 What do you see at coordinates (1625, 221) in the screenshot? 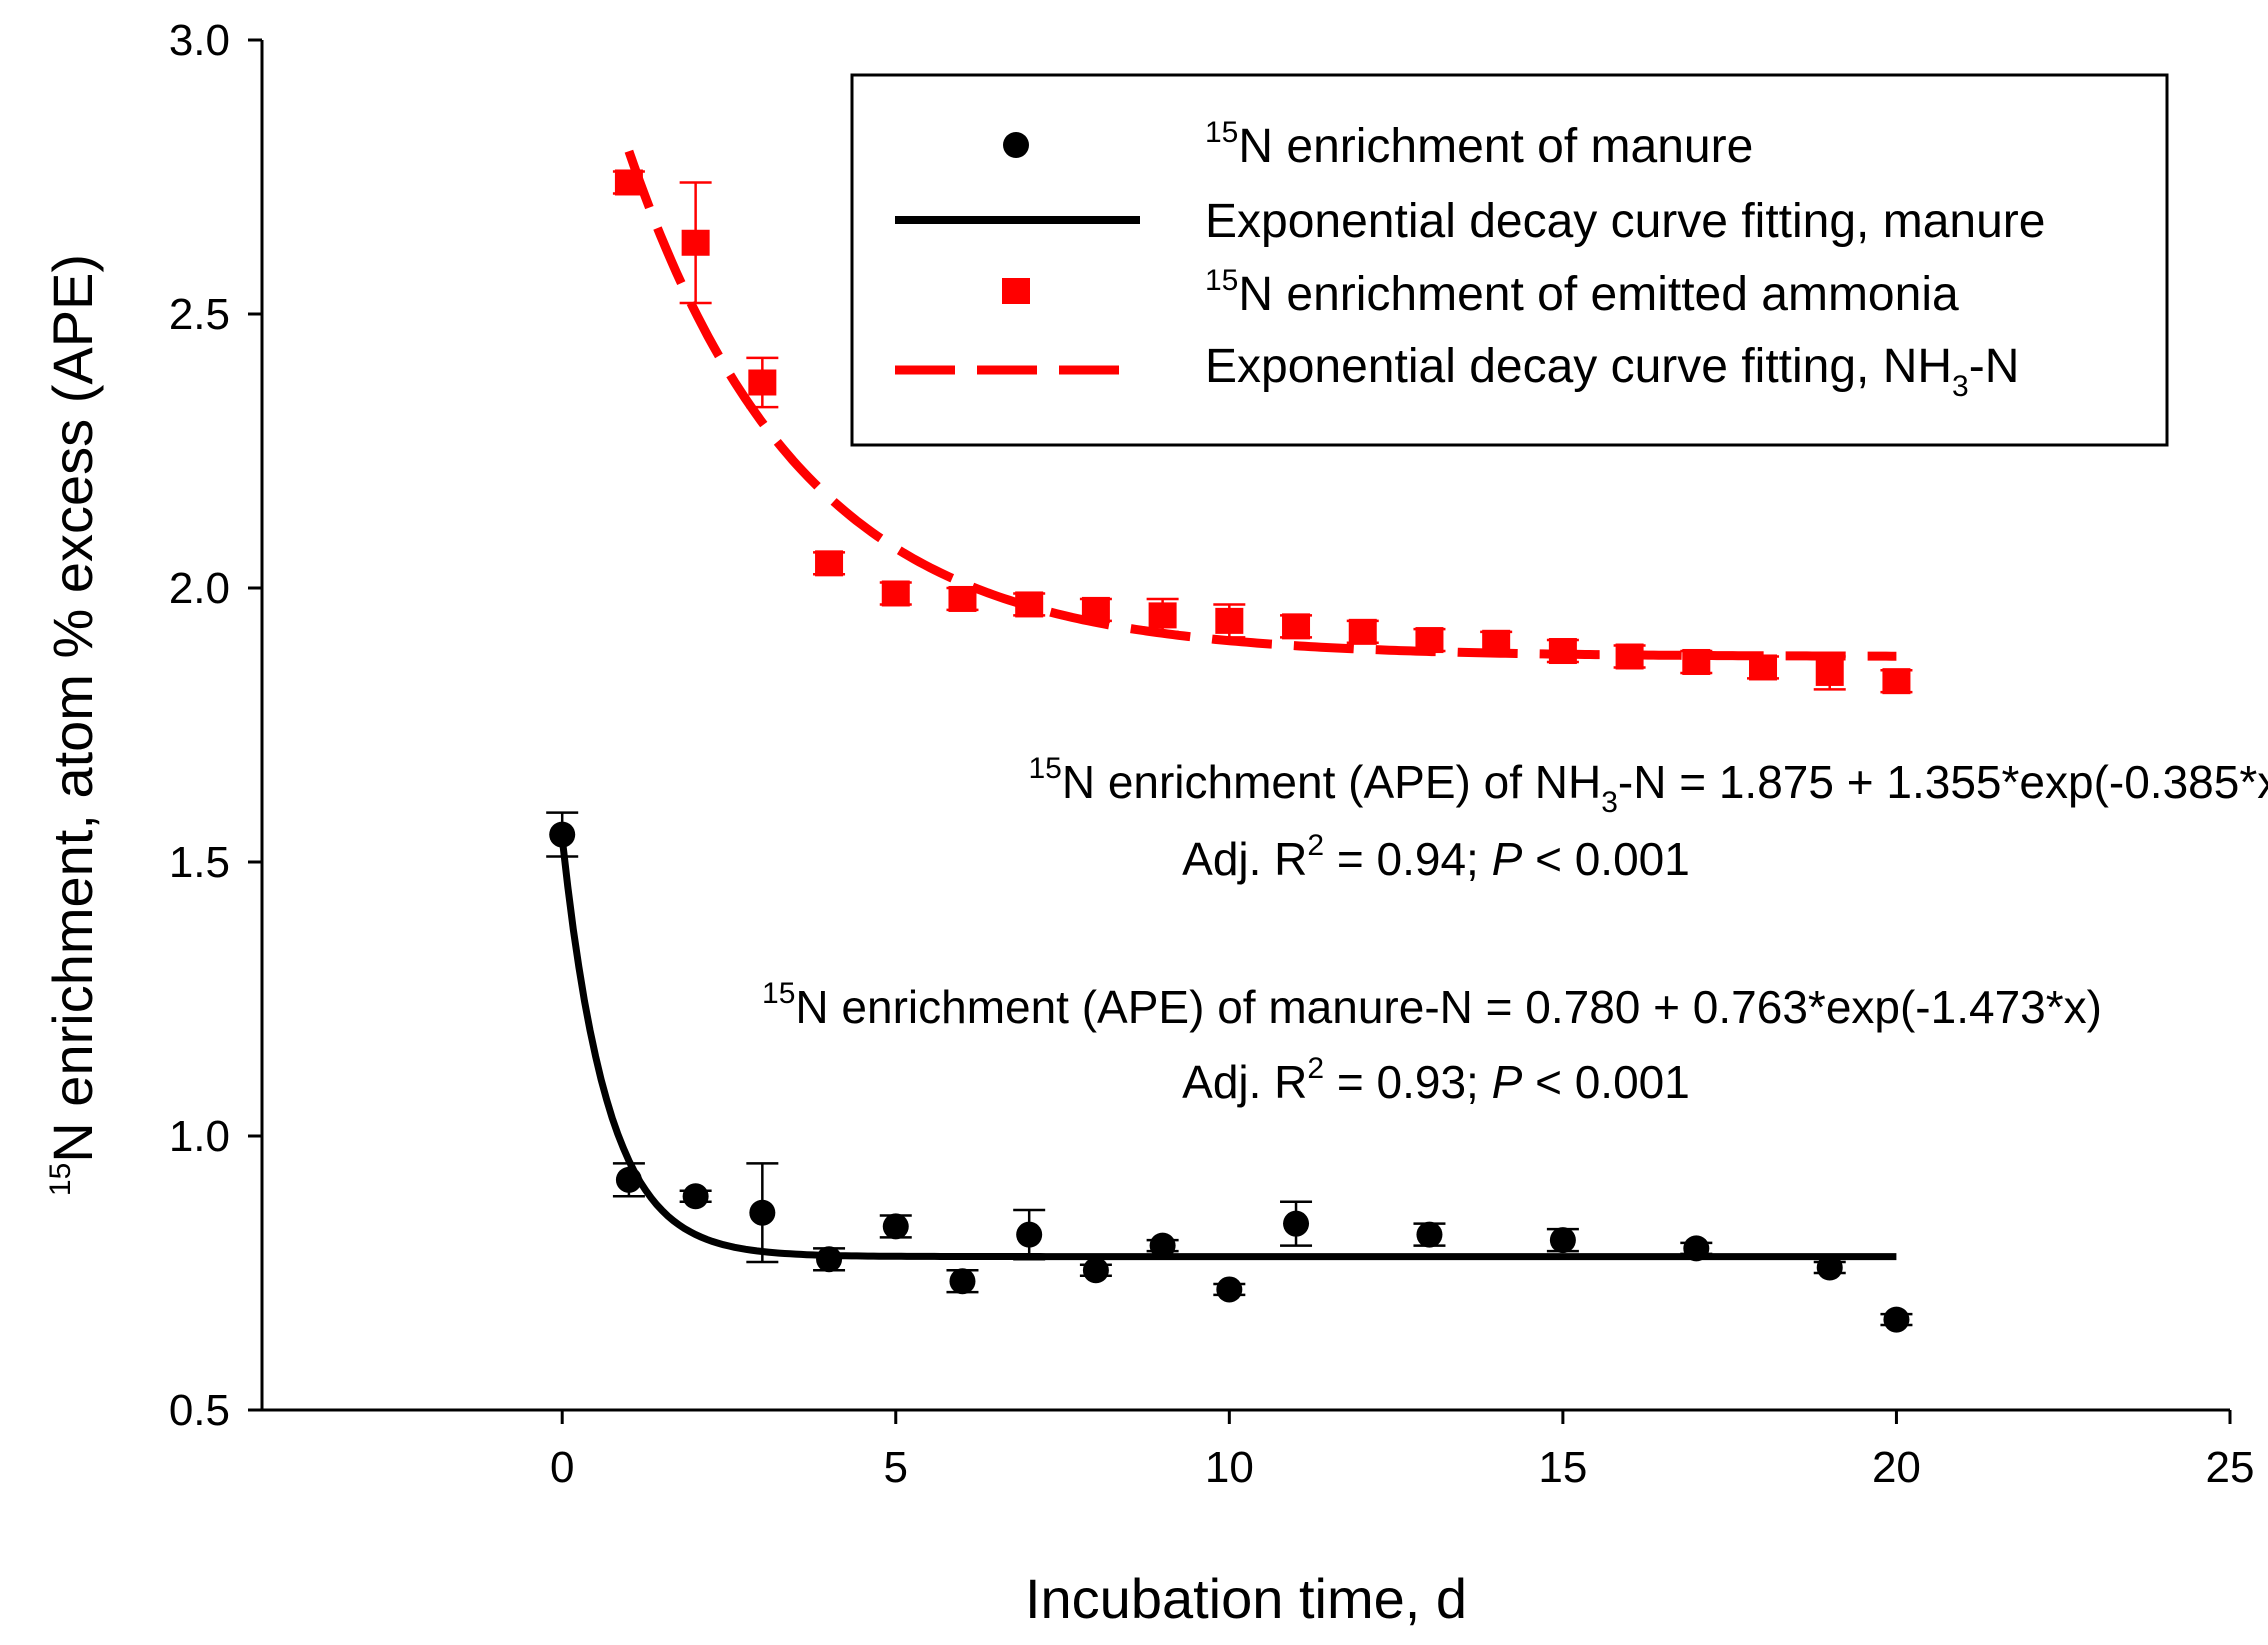
I see `legend-label-manure-fit: Exponential decay curve fitting, manure` at bounding box center [1625, 221].